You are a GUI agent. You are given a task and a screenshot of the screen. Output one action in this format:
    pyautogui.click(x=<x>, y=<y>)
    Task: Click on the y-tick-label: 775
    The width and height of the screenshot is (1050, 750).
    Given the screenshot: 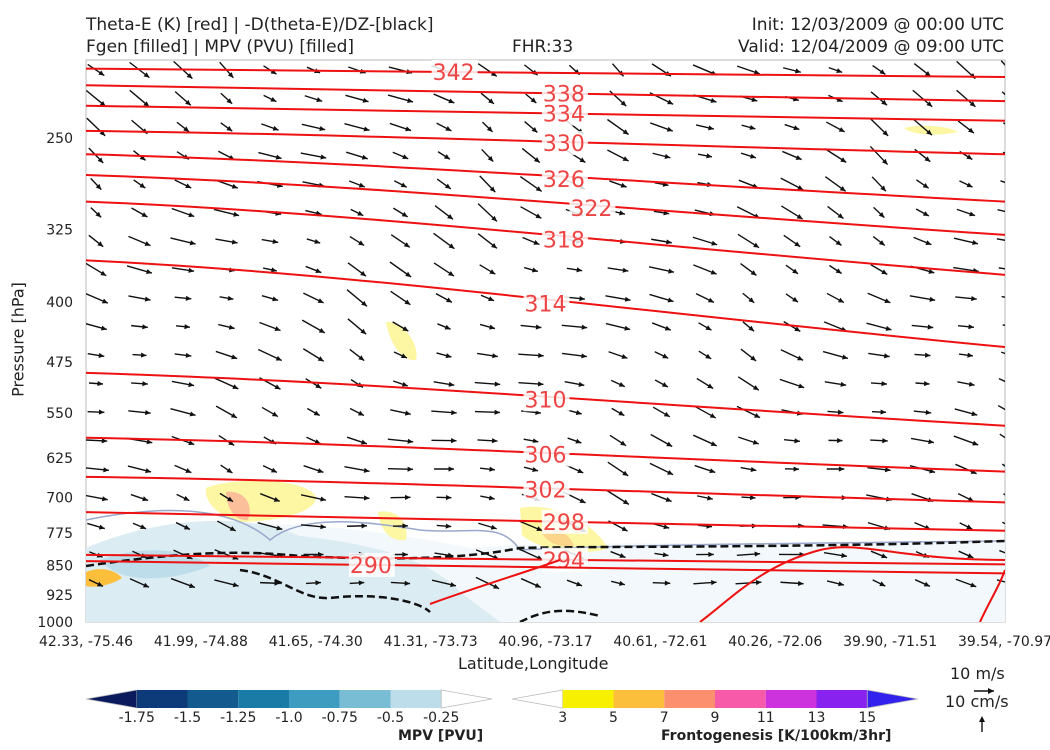 What is the action you would take?
    pyautogui.click(x=59, y=534)
    